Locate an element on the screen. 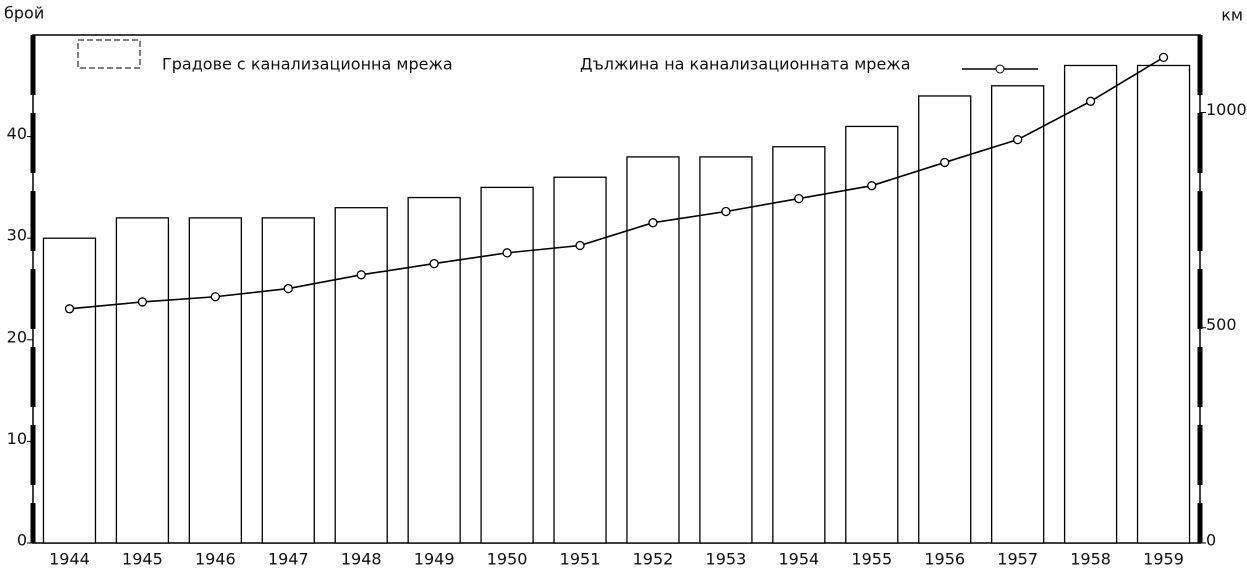 This screenshot has height=576, width=1247. y-axis-label: брой is located at coordinates (24, 13).